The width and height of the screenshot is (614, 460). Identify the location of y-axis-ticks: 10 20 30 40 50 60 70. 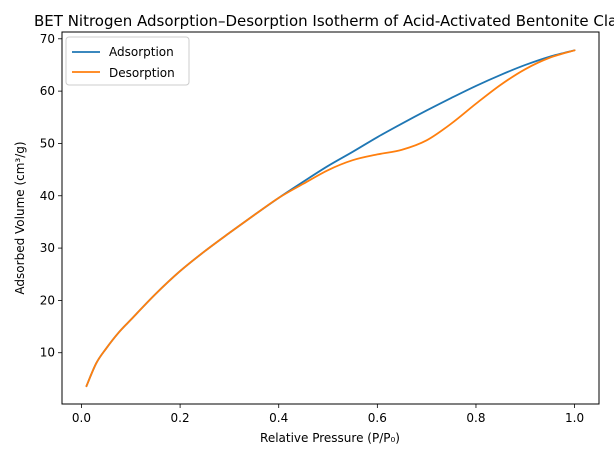
(51, 196).